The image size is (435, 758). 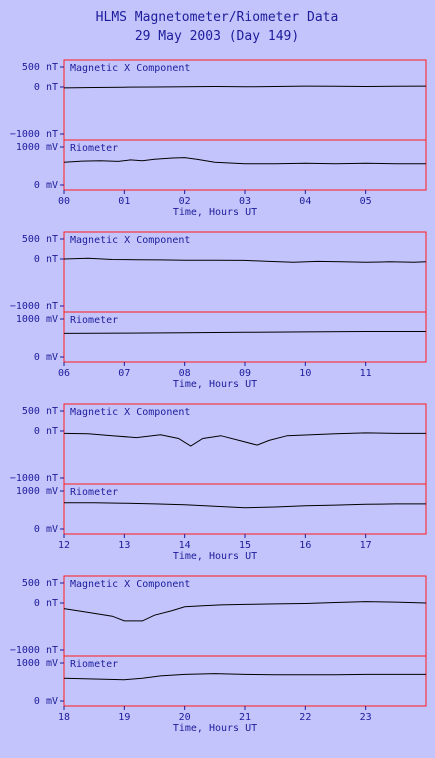 I want to click on x-tick-label: 15, so click(x=245, y=545).